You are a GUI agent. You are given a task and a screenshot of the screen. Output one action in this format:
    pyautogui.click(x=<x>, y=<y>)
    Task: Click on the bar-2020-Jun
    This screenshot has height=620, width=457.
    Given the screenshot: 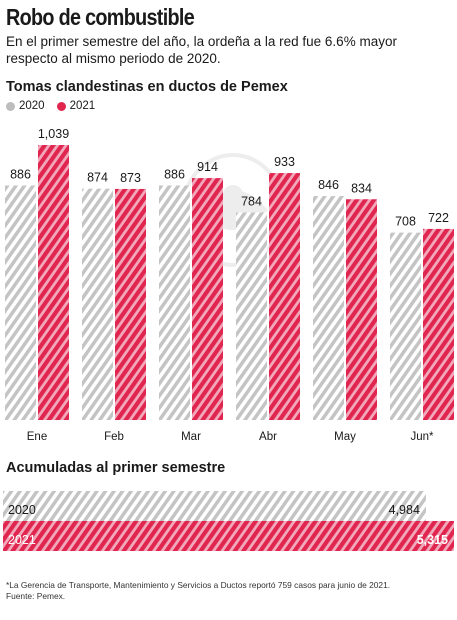 What is the action you would take?
    pyautogui.click(x=405, y=326)
    